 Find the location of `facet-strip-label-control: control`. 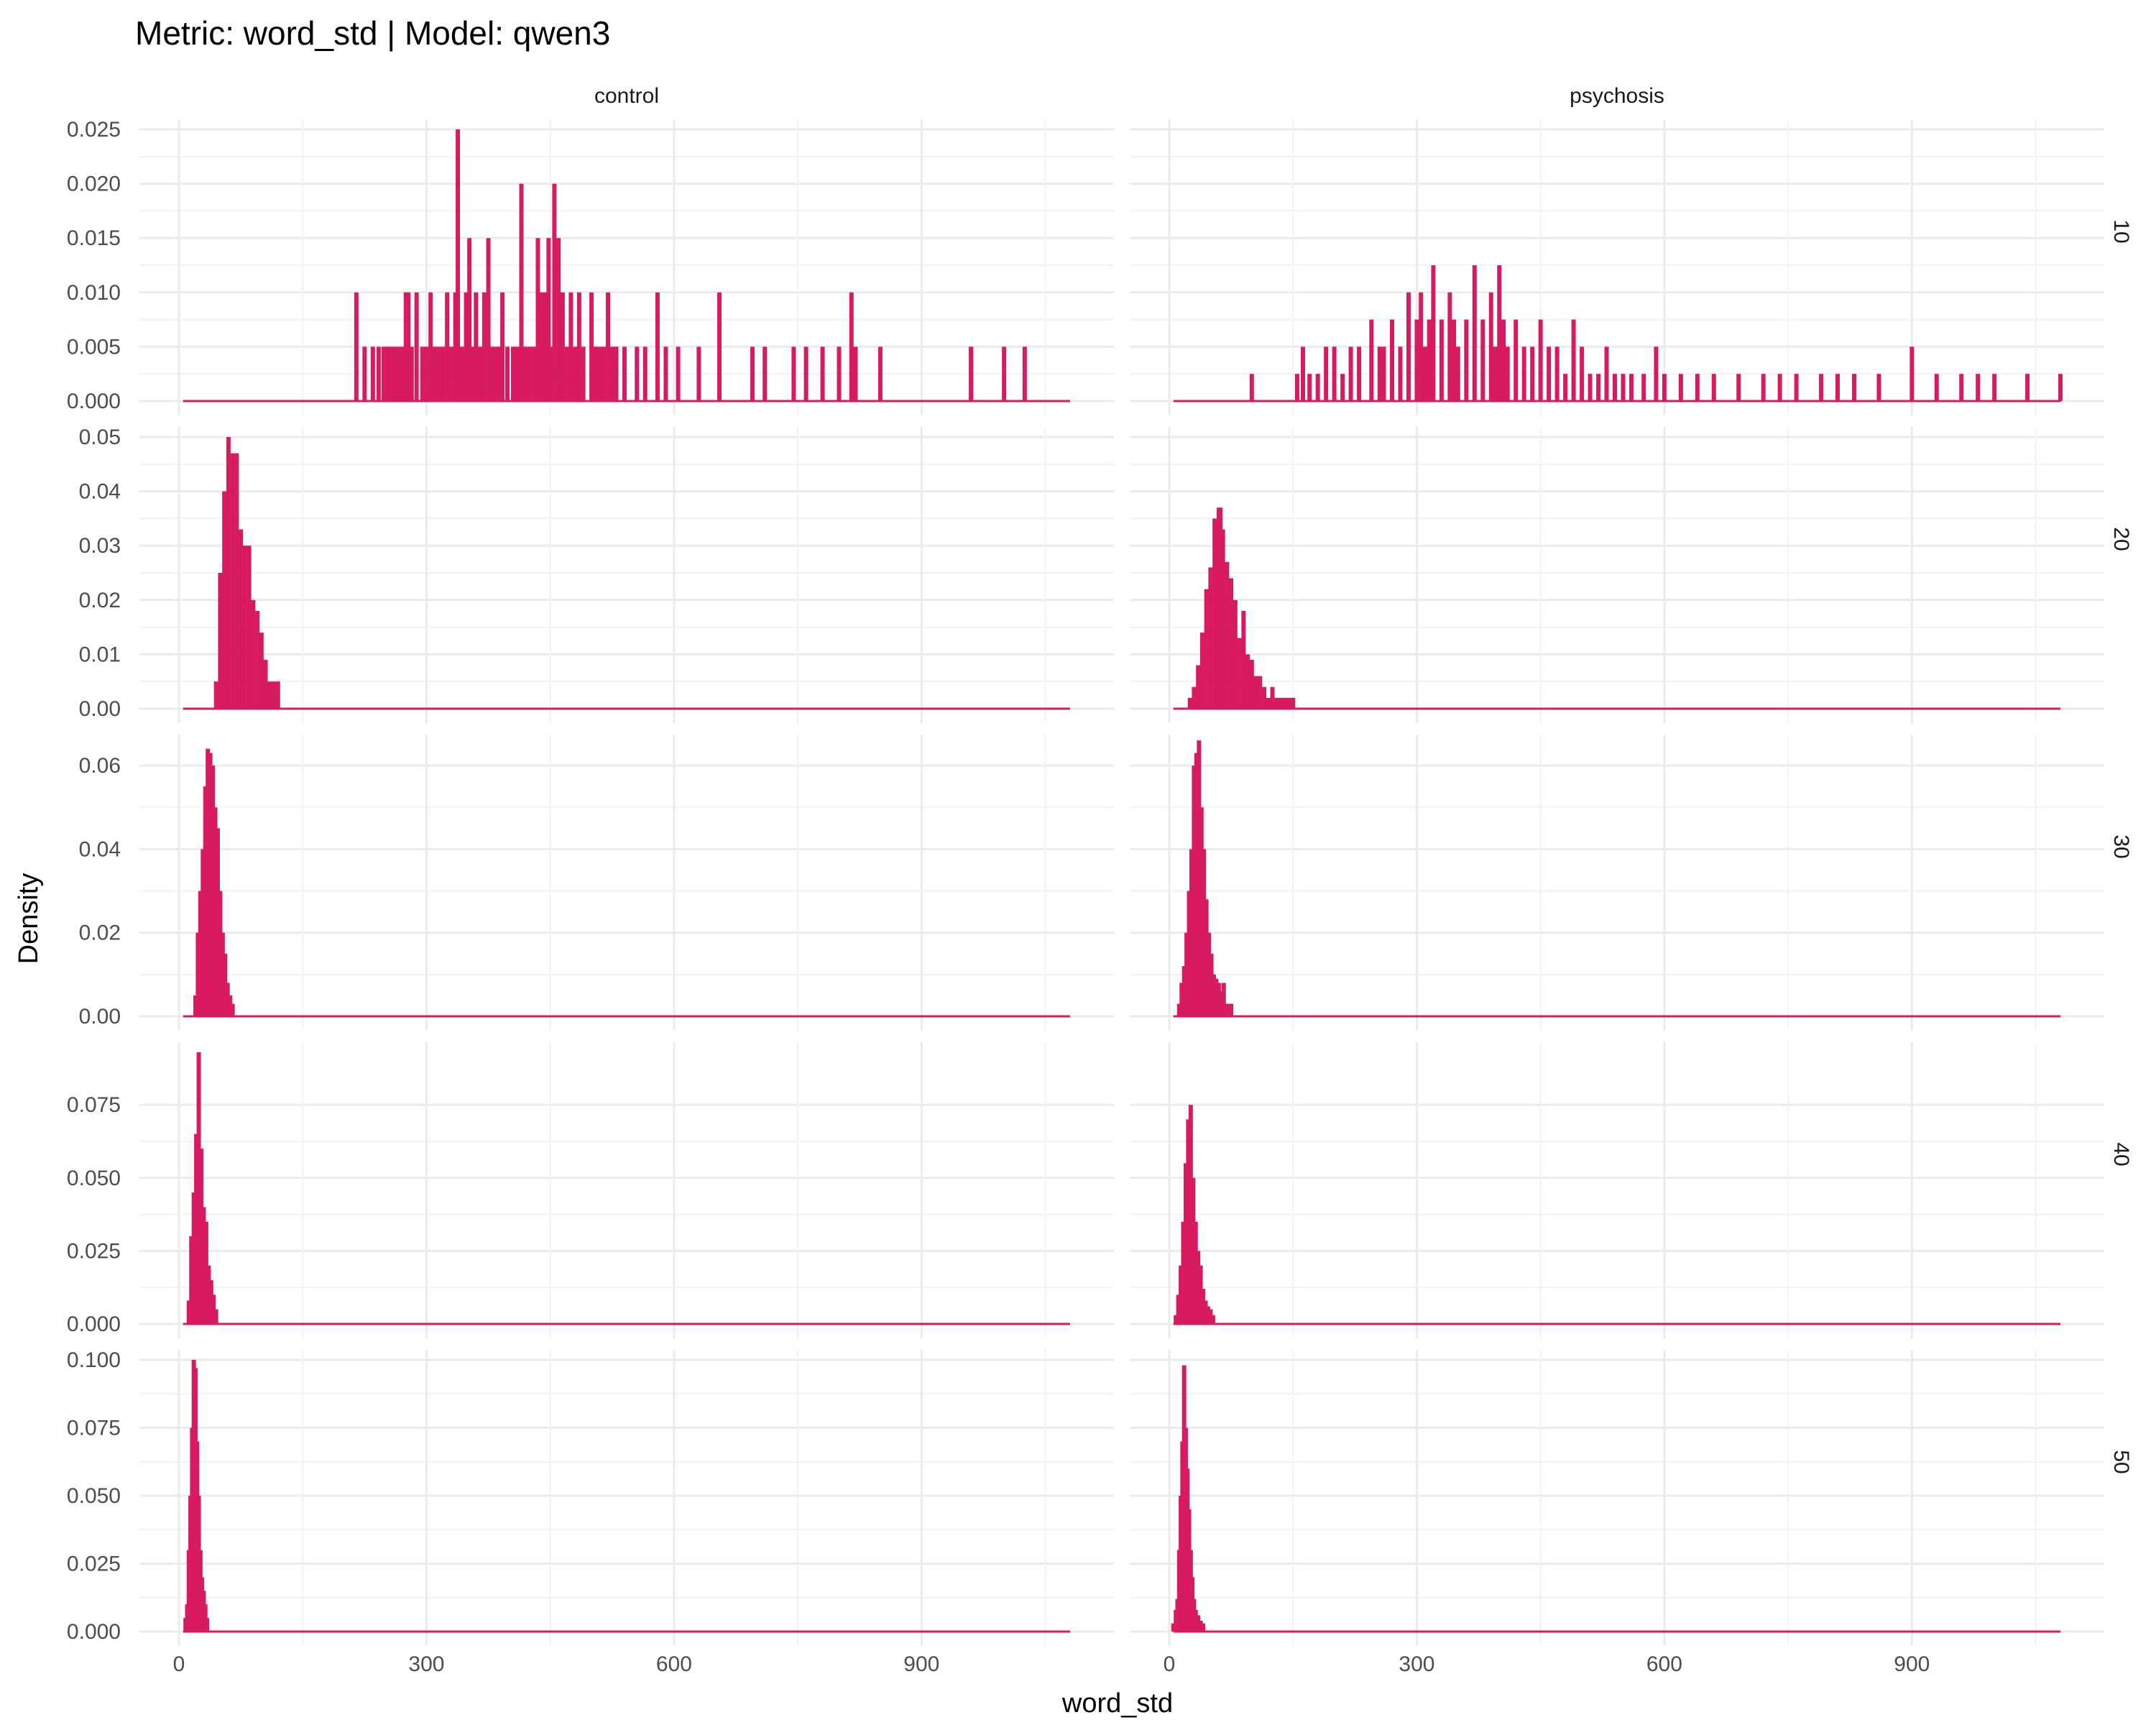

facet-strip-label-control: control is located at coordinates (626, 96).